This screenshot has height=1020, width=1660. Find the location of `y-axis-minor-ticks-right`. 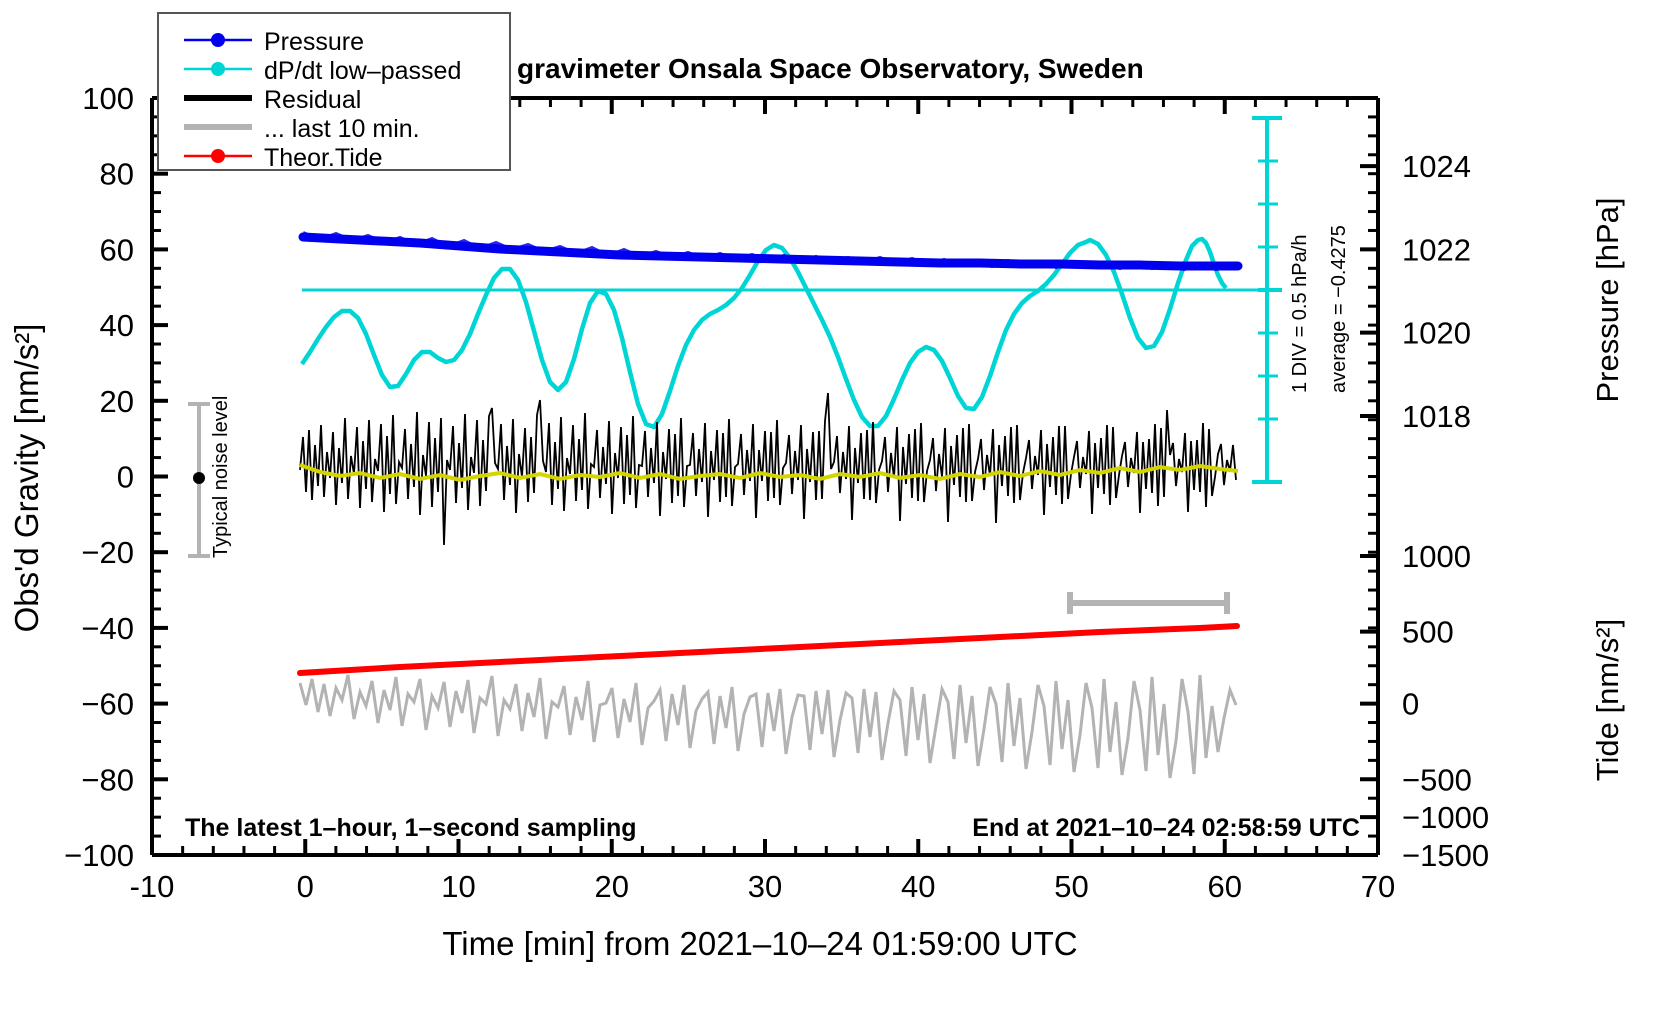

y-axis-minor-ticks-right is located at coordinates (1373, 476).